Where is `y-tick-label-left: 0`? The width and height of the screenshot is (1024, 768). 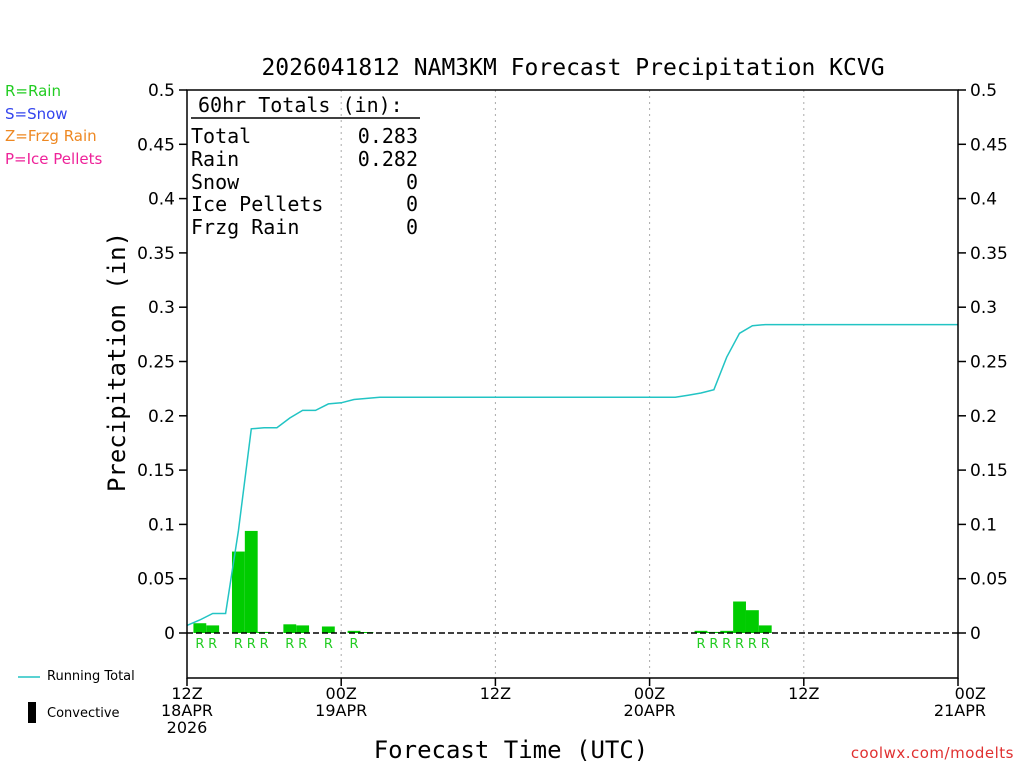 y-tick-label-left: 0 is located at coordinates (169, 634).